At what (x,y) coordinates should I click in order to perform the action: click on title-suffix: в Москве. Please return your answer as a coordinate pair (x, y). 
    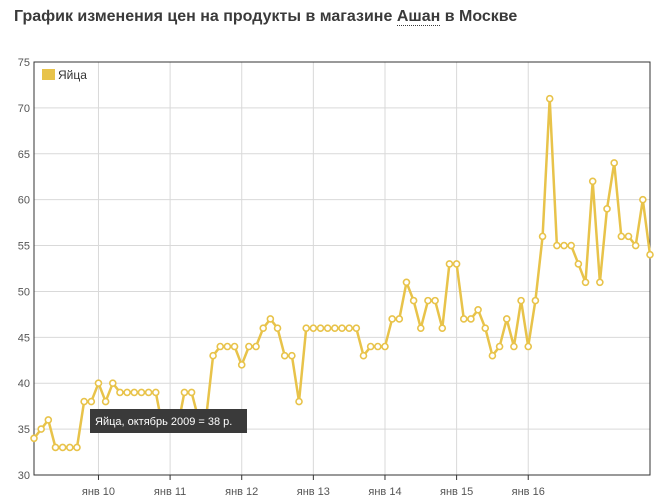
    Looking at the image, I should click on (479, 16).